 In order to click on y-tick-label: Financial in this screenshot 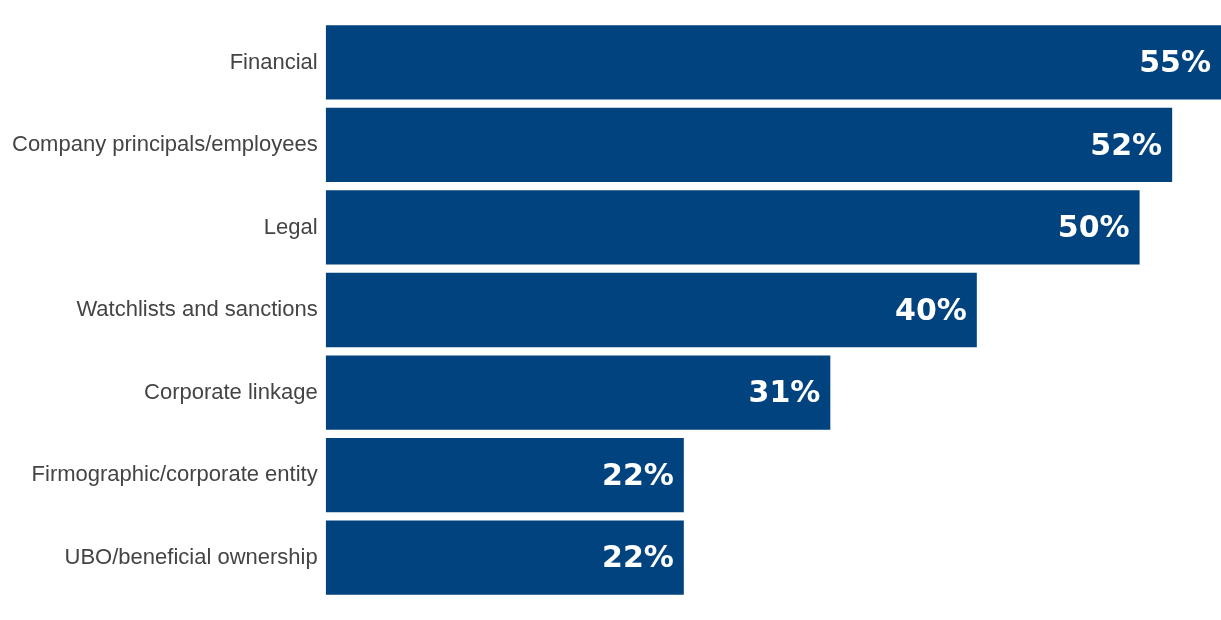, I will do `click(273, 61)`.